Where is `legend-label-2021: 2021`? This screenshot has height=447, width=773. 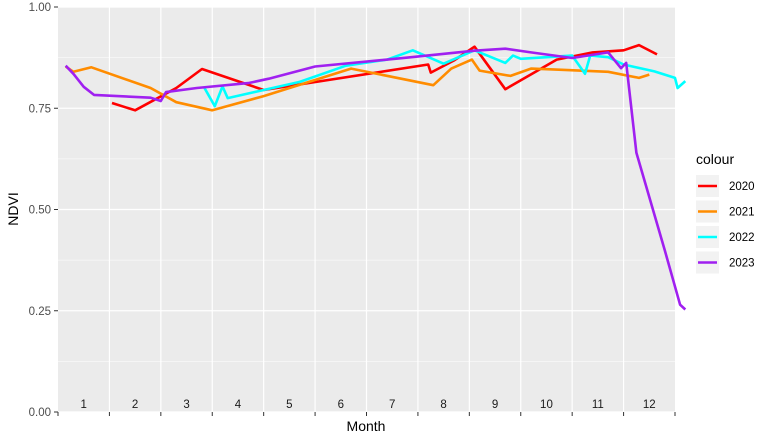 legend-label-2021: 2021 is located at coordinates (742, 213).